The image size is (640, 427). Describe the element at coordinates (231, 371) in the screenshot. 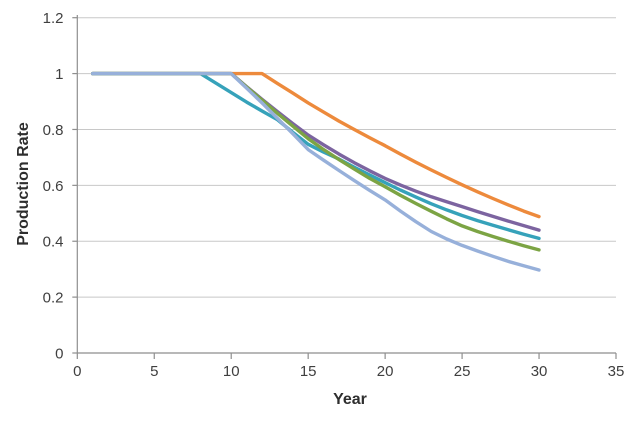

I see `x-tick-label-10: 10` at that location.